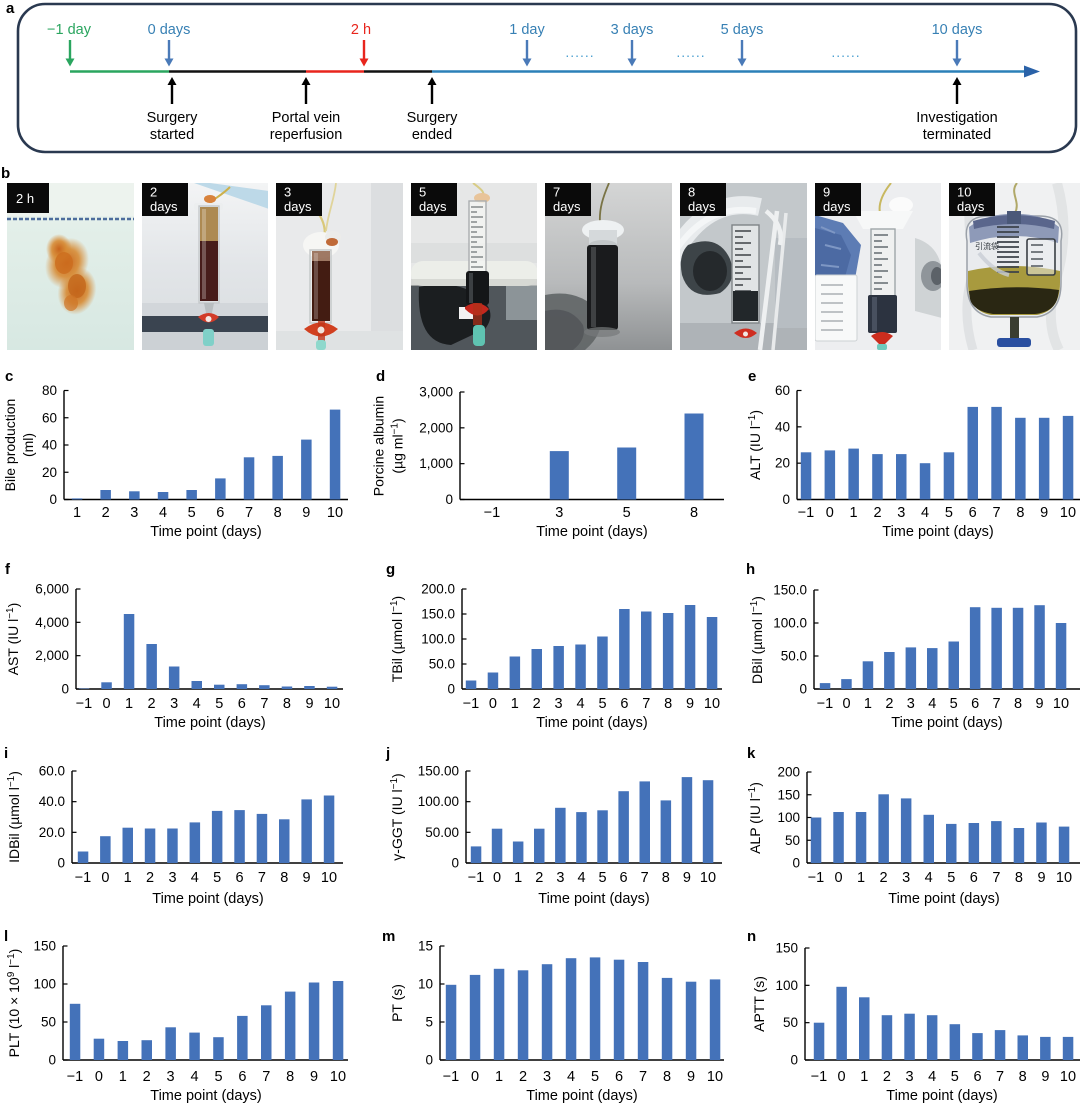 This screenshot has height=1104, width=1080. I want to click on svg-text: n, so click(751, 936).